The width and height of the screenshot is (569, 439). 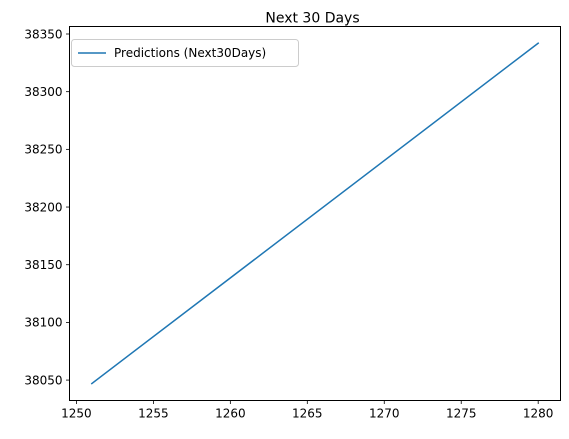 I want to click on x-tick-label: 1280, so click(x=538, y=414).